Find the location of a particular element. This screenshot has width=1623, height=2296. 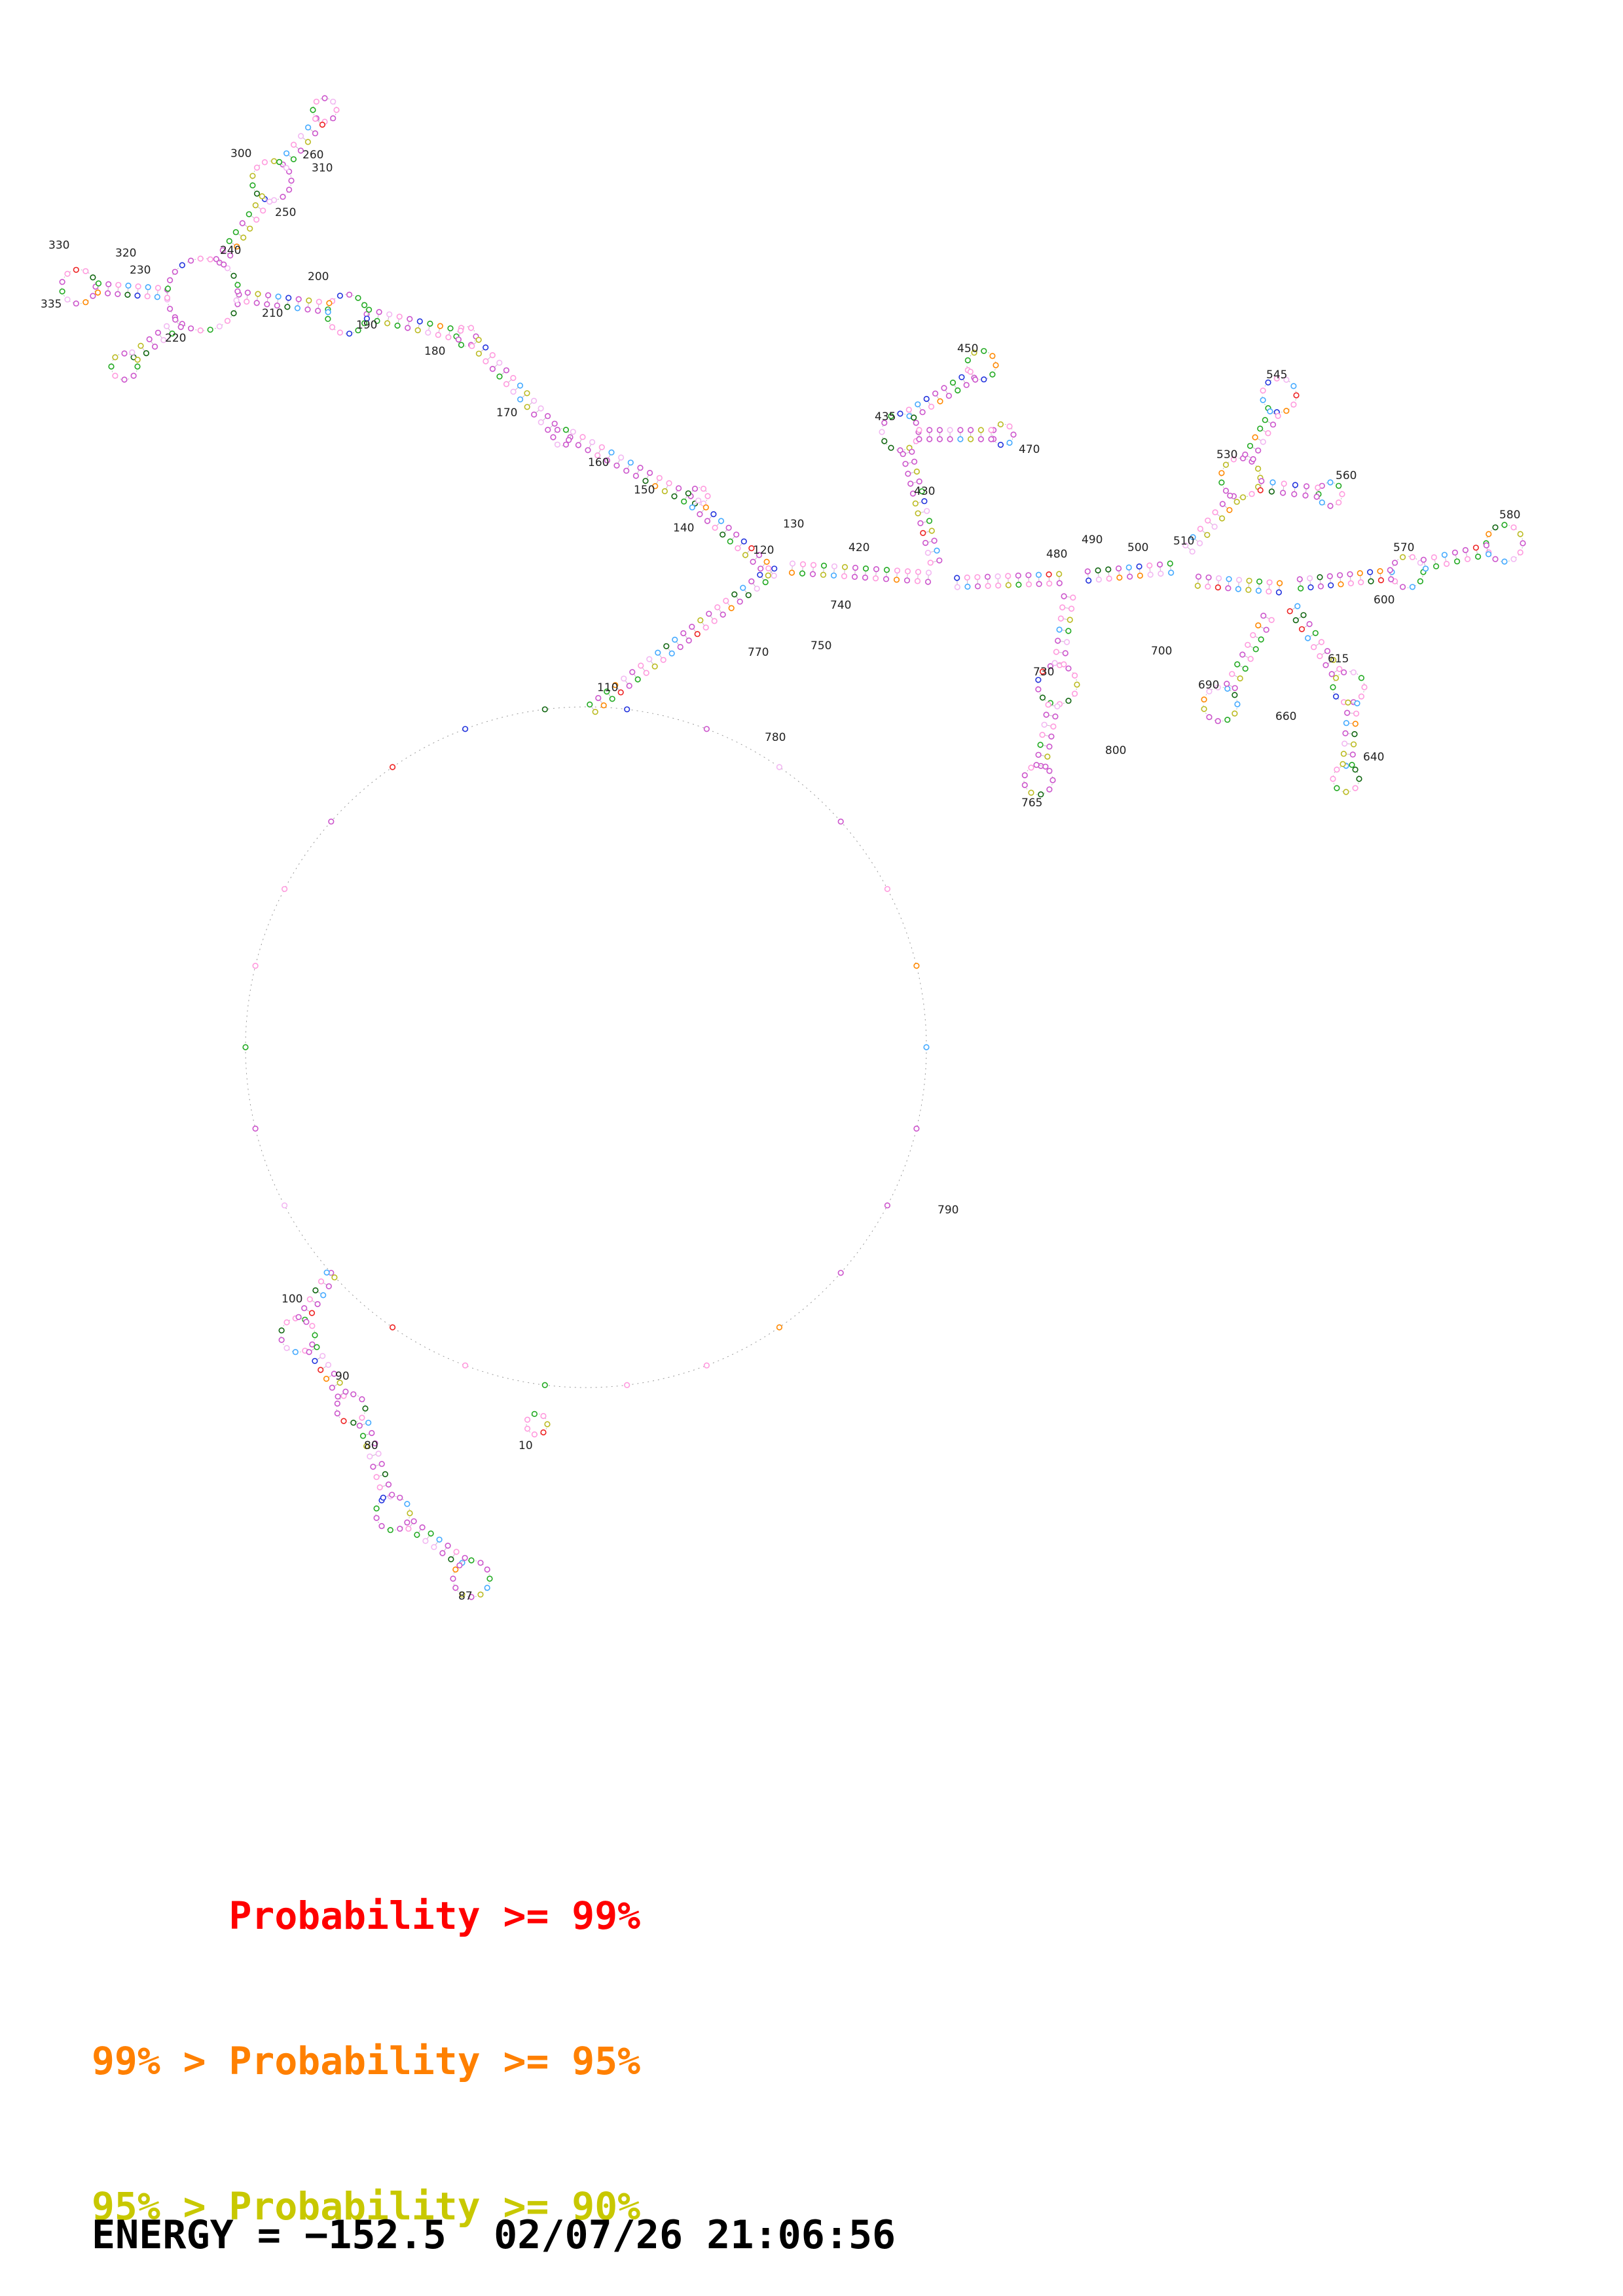

svg-text: 100 is located at coordinates (292, 1299).